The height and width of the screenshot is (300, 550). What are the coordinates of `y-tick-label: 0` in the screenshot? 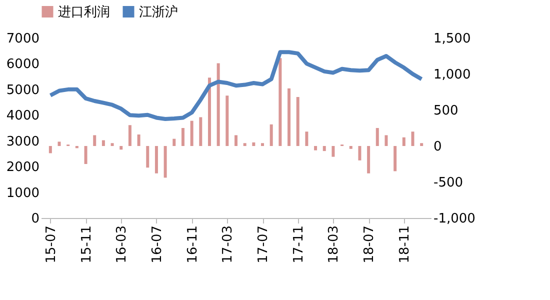 It's located at (35, 219).